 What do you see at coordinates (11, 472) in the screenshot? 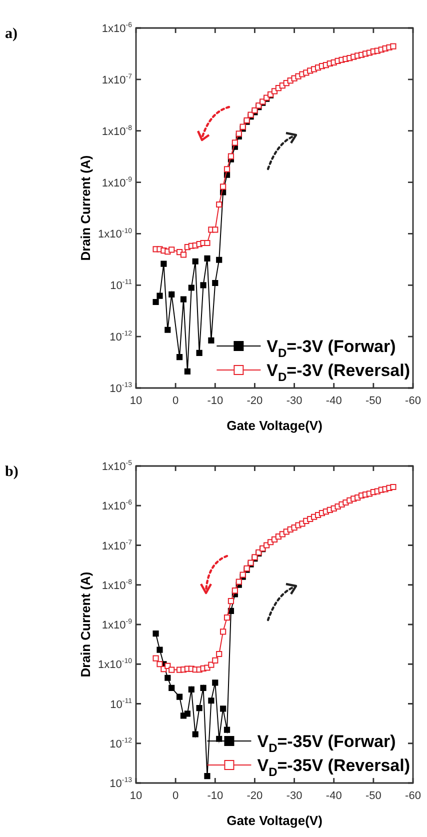
I see `text: b)` at bounding box center [11, 472].